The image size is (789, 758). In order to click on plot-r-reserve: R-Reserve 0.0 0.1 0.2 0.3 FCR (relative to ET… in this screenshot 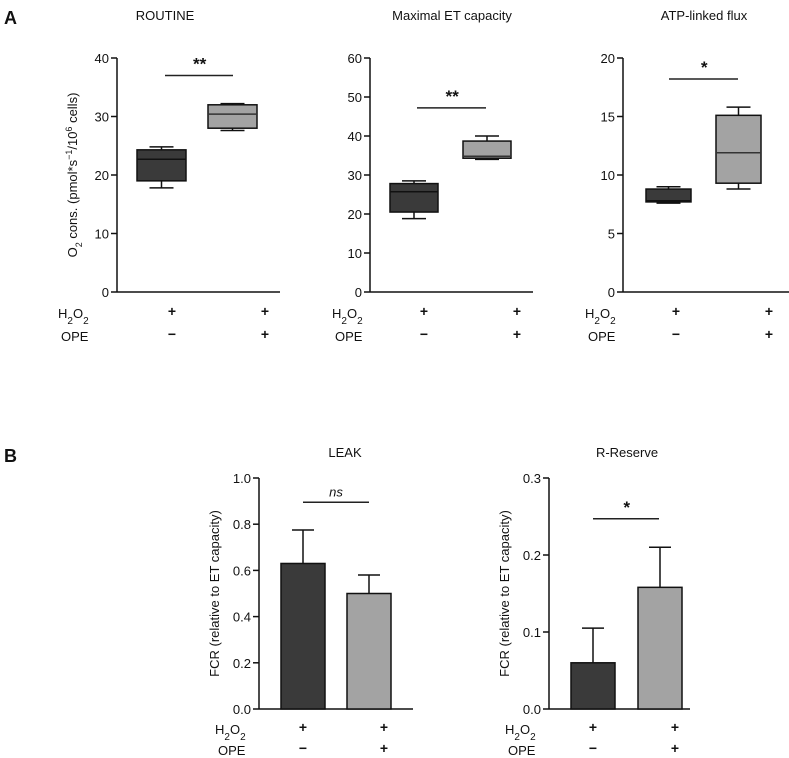, I will do `click(593, 601)`.